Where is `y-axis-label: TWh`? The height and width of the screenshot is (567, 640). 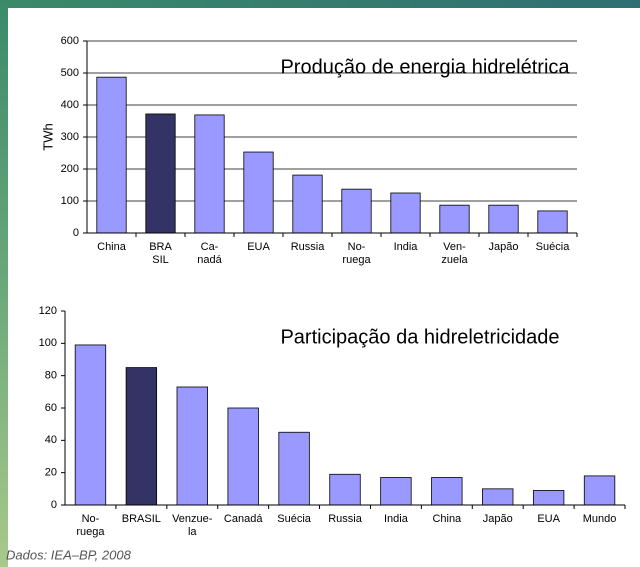 y-axis-label: TWh is located at coordinates (47, 136).